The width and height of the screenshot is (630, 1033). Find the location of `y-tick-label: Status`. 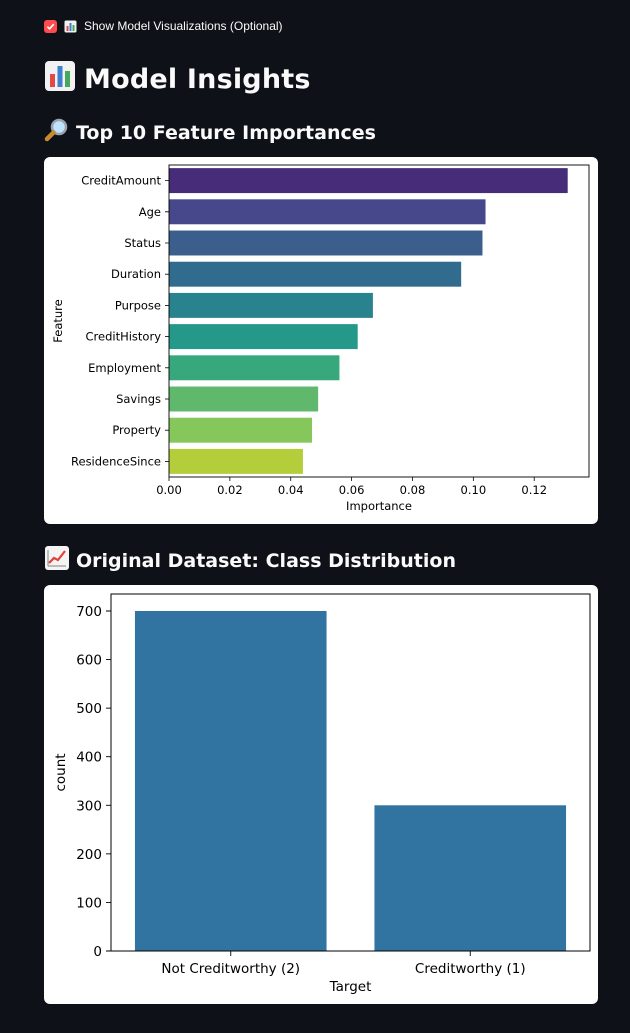

y-tick-label: Status is located at coordinates (142, 243).